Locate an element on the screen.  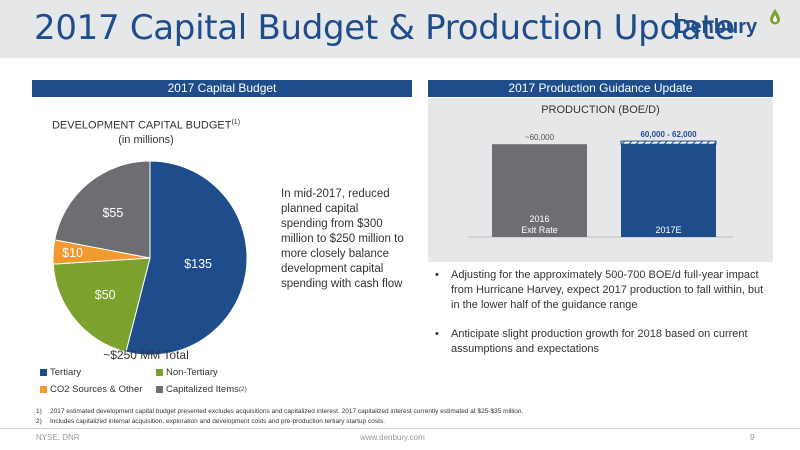
legend-label: Non-Tertiary is located at coordinates (192, 372).